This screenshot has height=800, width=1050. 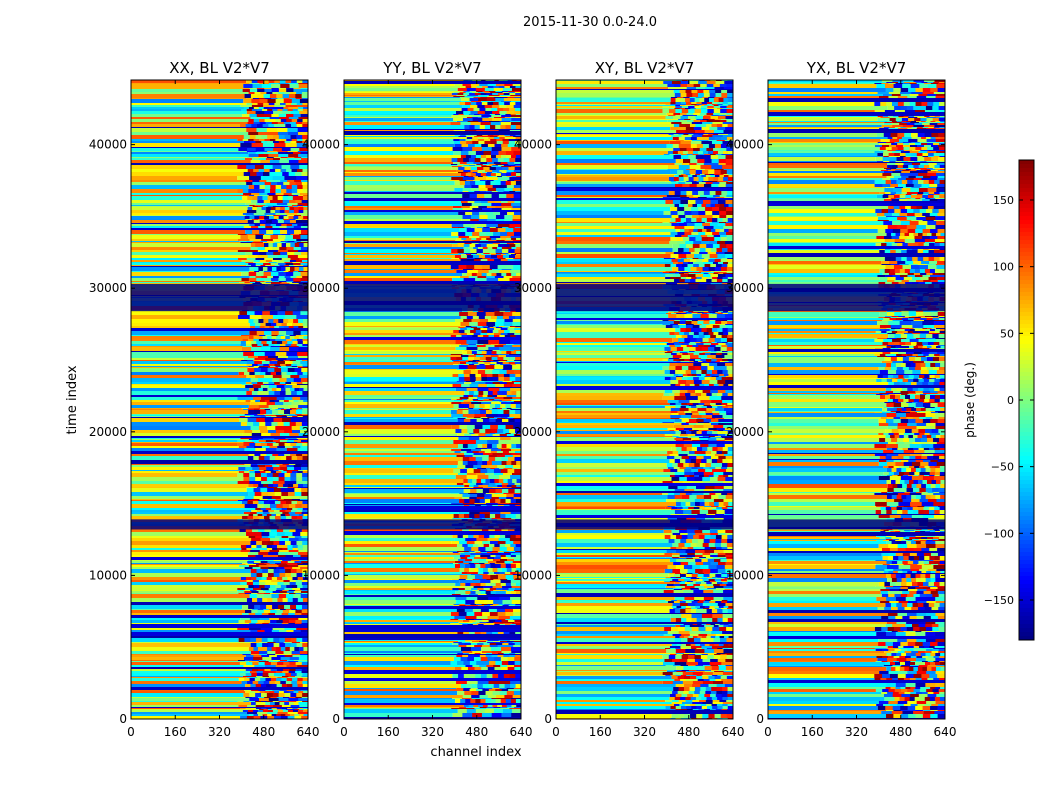 What do you see at coordinates (999, 400) in the screenshot?
I see `colorbar: 150 100 50 0 −50 −100 −150 phase (deg.)` at bounding box center [999, 400].